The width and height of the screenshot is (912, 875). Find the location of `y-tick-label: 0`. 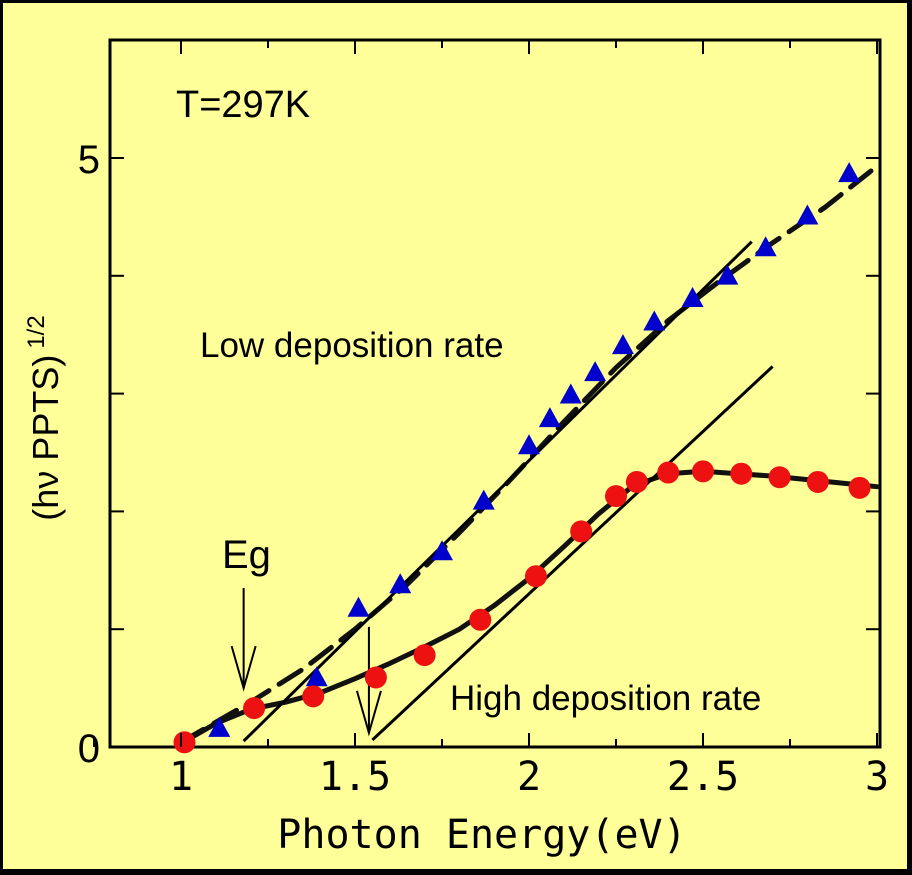

y-tick-label: 0 is located at coordinates (89, 749).